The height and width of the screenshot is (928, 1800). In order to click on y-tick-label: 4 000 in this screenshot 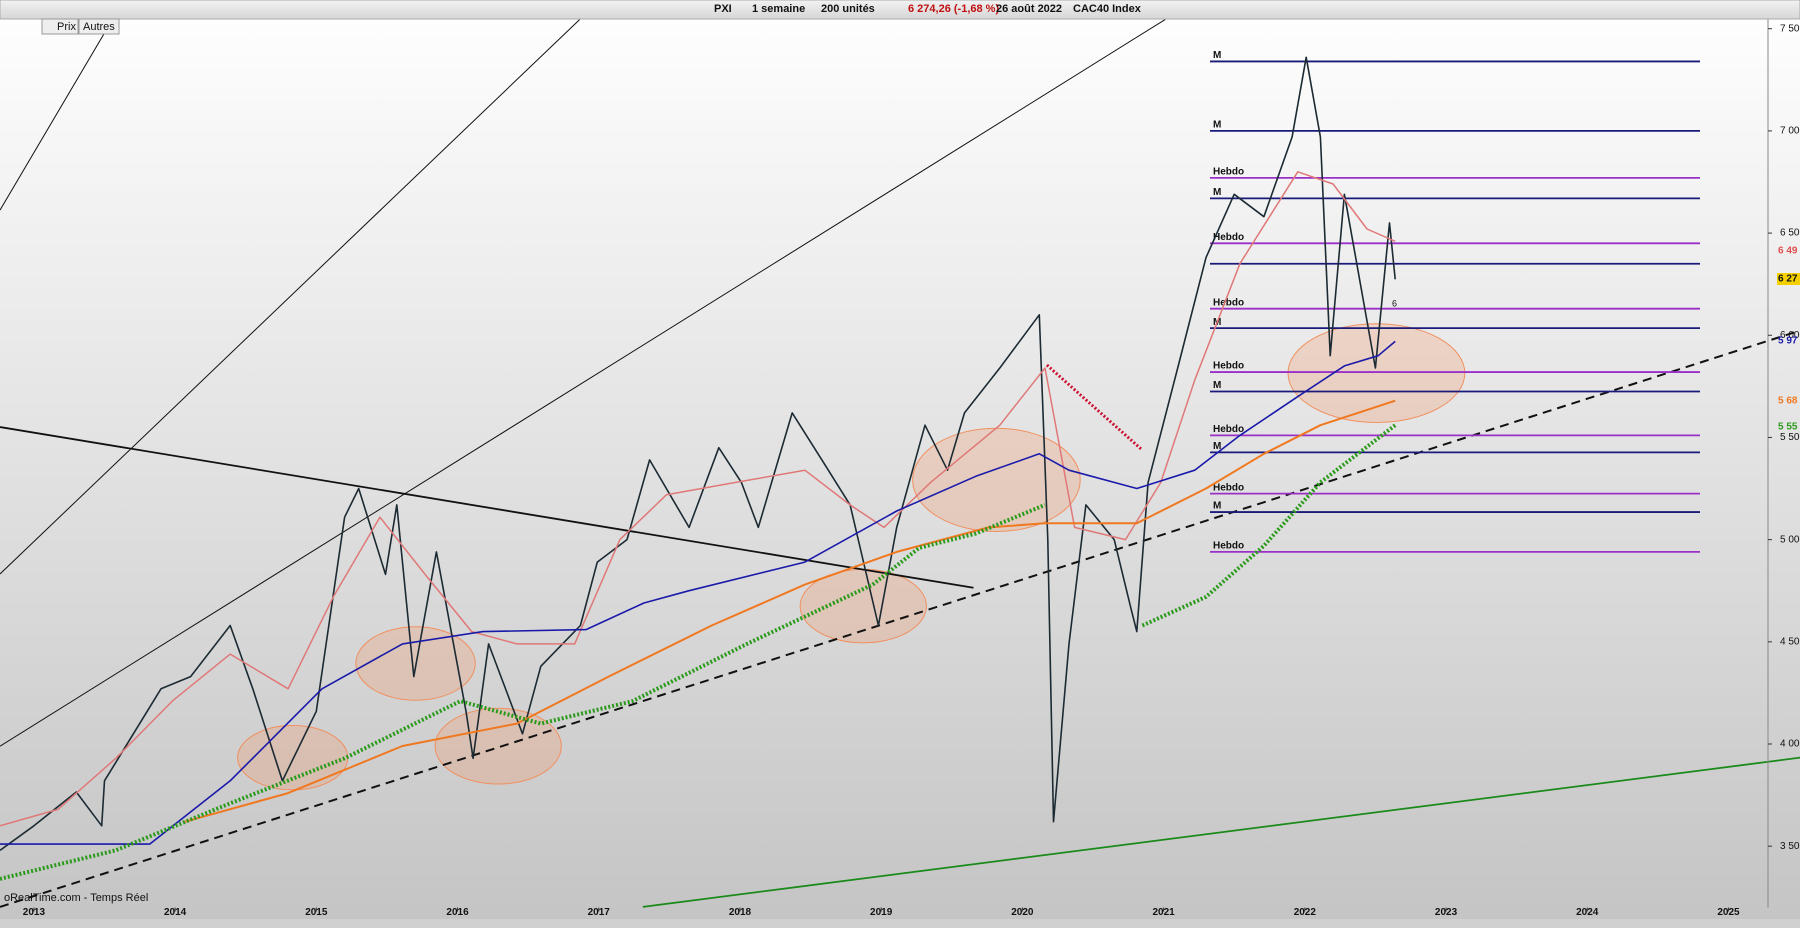, I will do `click(1790, 744)`.